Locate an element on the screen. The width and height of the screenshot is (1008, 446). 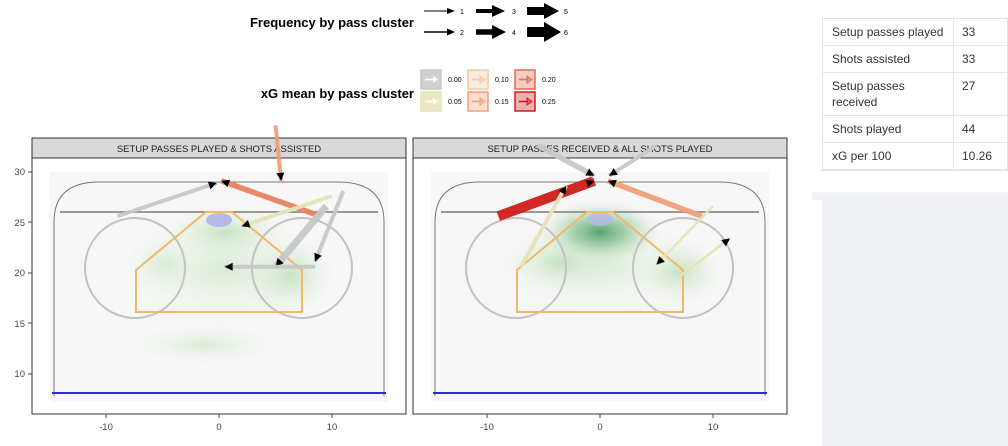
table-row: Setup passes played 33 is located at coordinates (915, 32).